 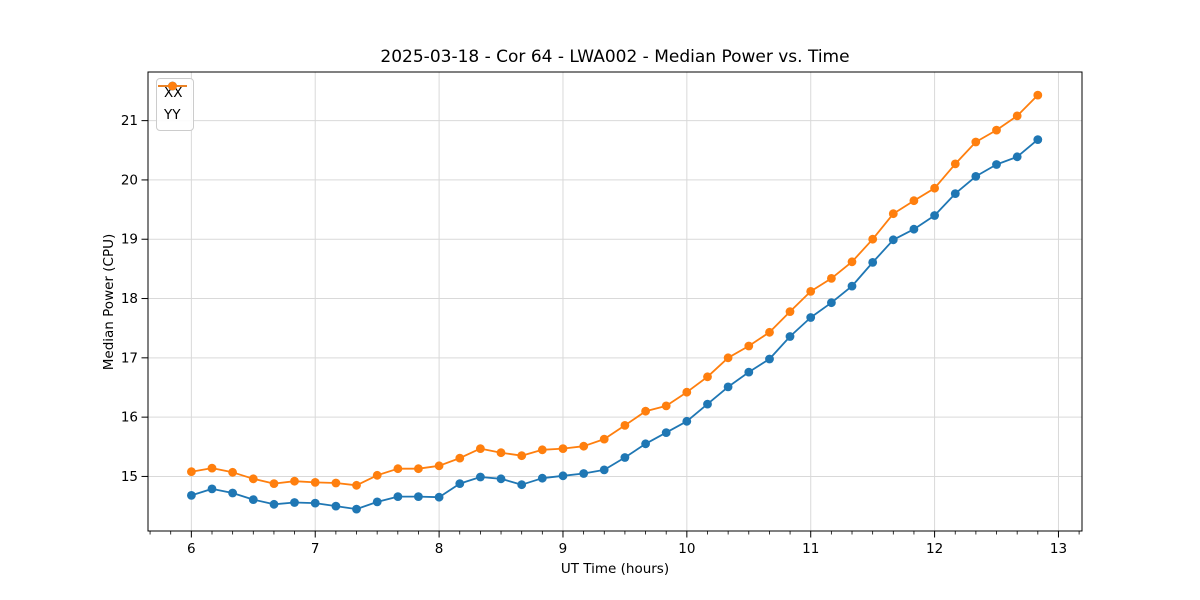 What do you see at coordinates (129, 418) in the screenshot?
I see `y-tick-label: 16` at bounding box center [129, 418].